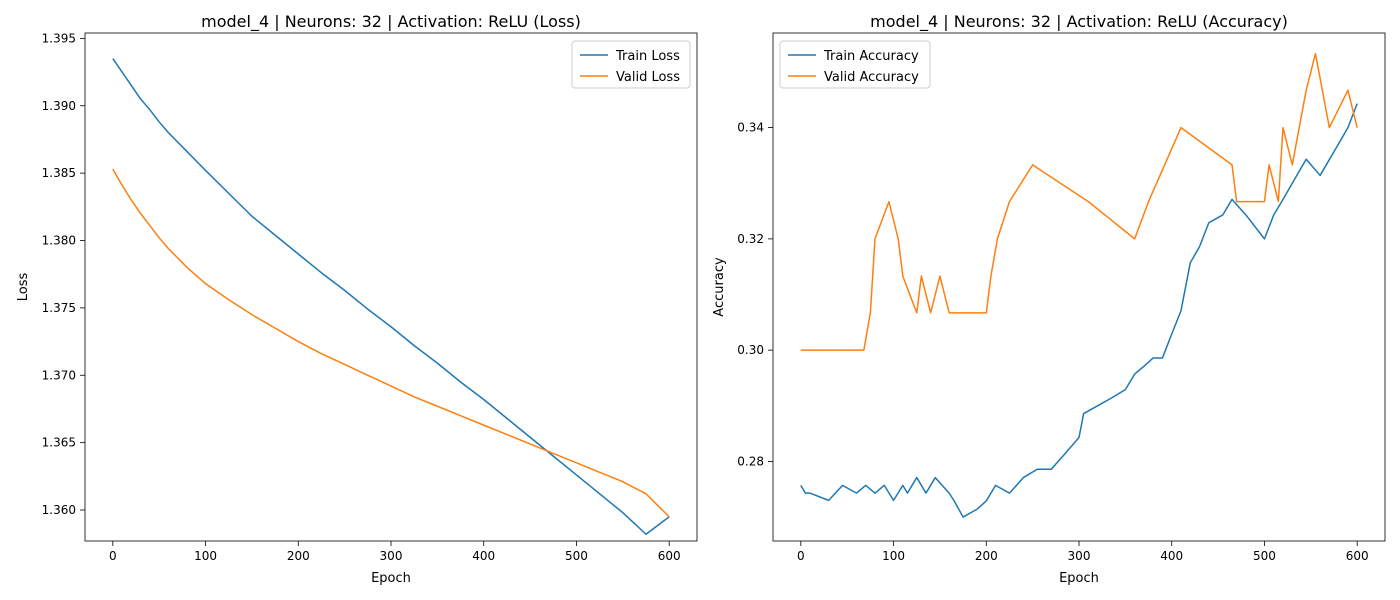 Image resolution: width=1400 pixels, height=600 pixels. I want to click on legend: Train Loss Valid Loss, so click(631, 64).